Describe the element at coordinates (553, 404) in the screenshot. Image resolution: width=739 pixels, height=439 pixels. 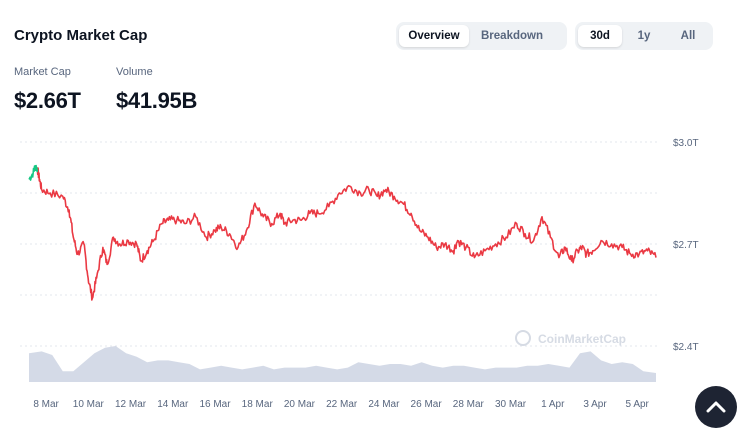
I see `x-tick-label: 1 Apr` at that location.